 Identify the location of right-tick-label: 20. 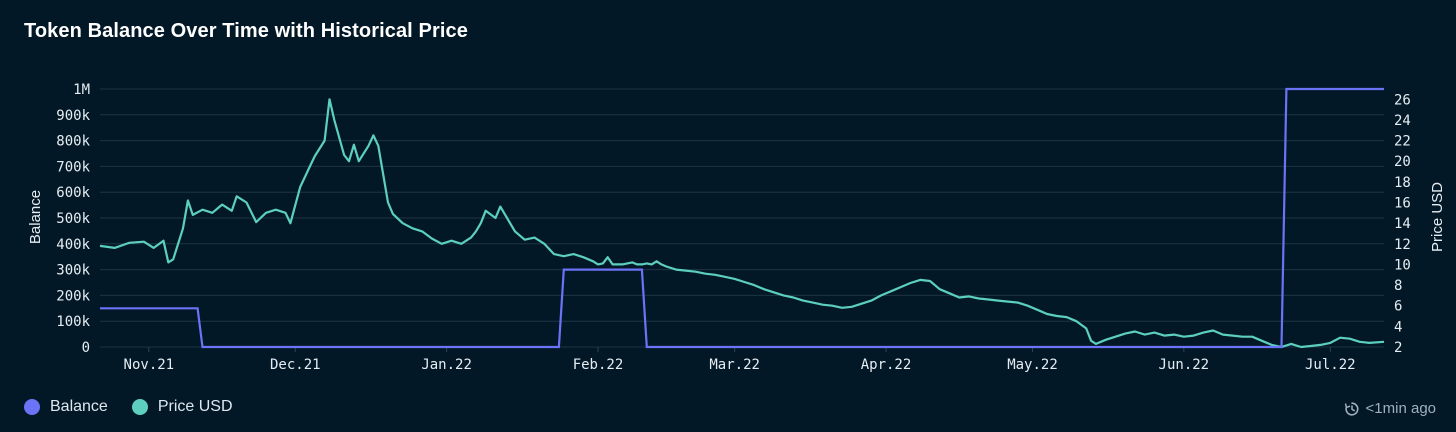
(1402, 162).